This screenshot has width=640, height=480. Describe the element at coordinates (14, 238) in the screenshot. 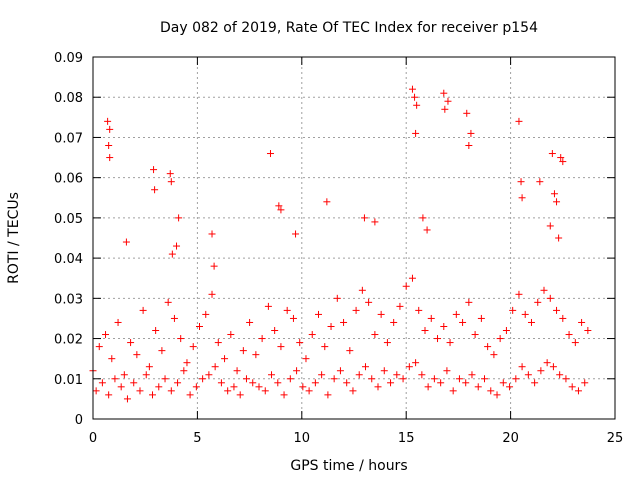

I see `y-axis-label: ROTI / TECUs` at that location.